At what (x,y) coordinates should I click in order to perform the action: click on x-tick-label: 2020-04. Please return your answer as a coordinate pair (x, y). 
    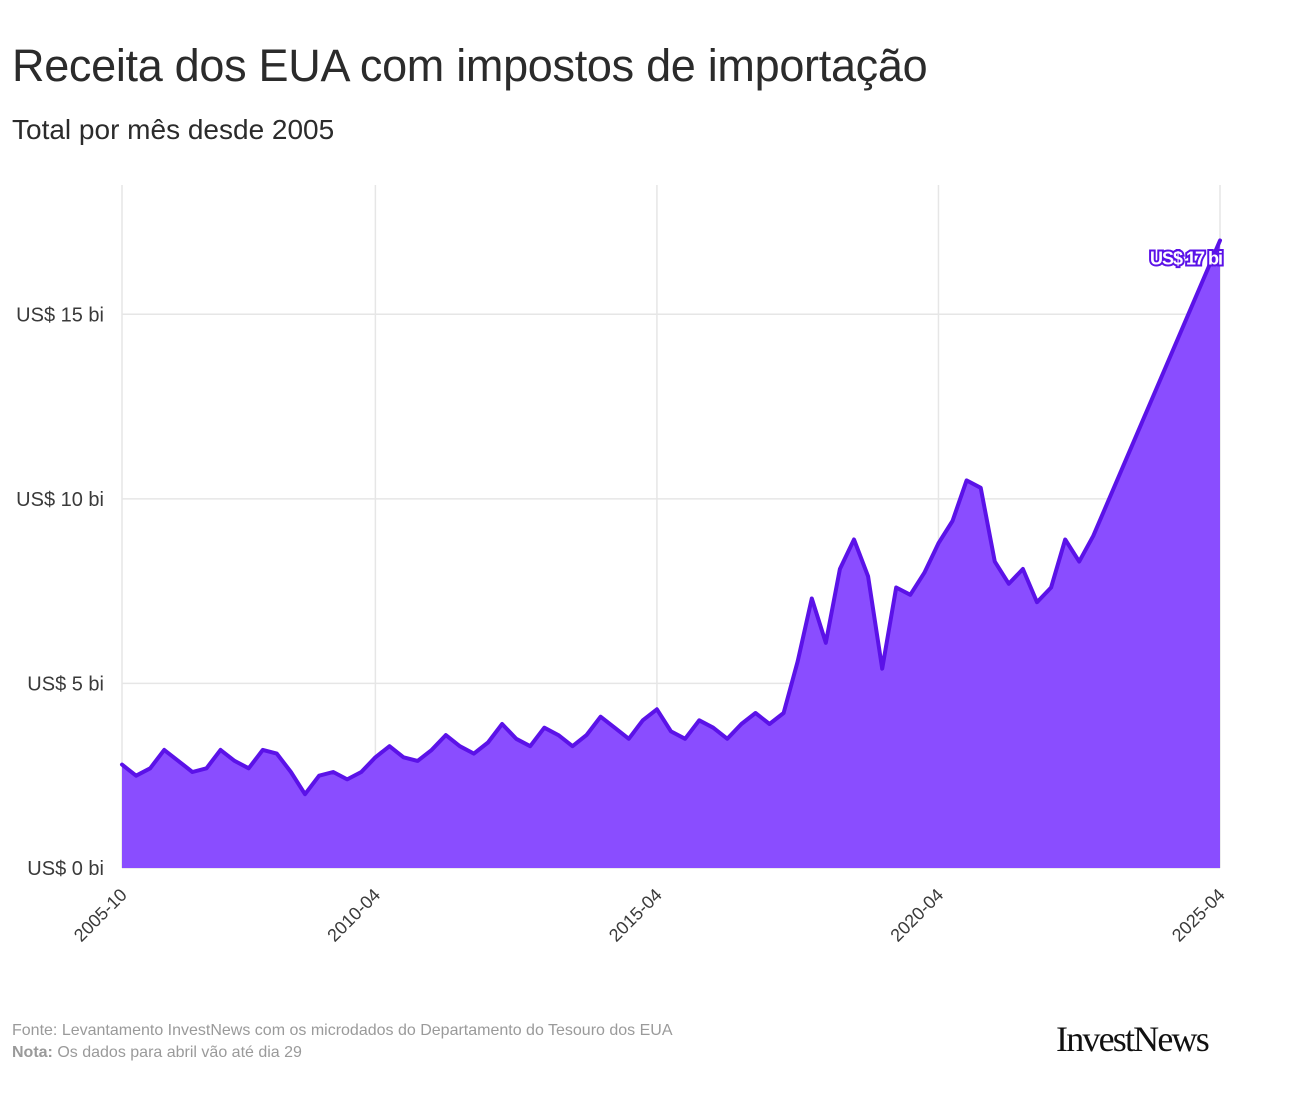
    Looking at the image, I should click on (916, 915).